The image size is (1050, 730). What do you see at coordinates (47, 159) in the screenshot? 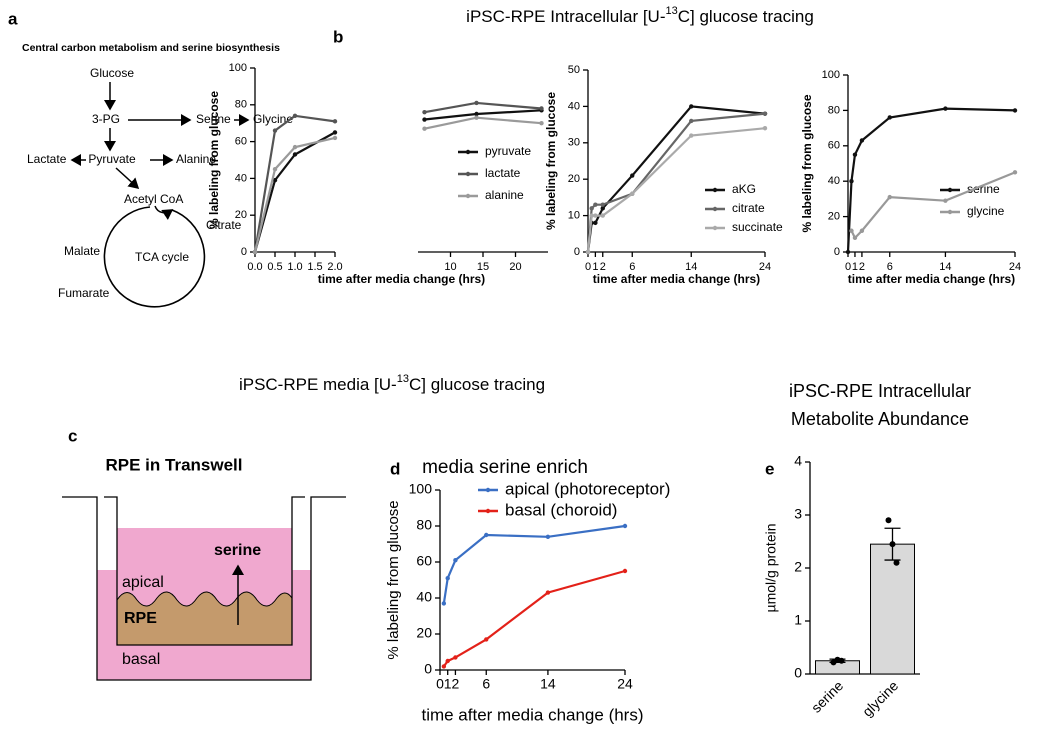
I see `node: Lactate` at bounding box center [47, 159].